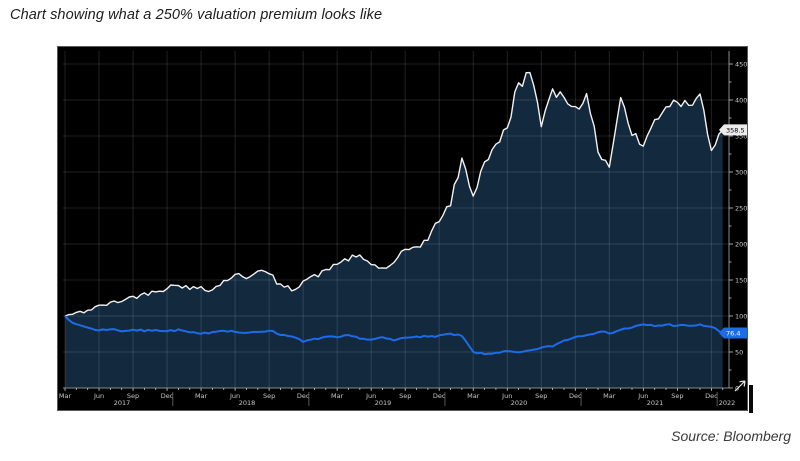 Image resolution: width=800 pixels, height=461 pixels. I want to click on svg-text: 350, so click(741, 136).